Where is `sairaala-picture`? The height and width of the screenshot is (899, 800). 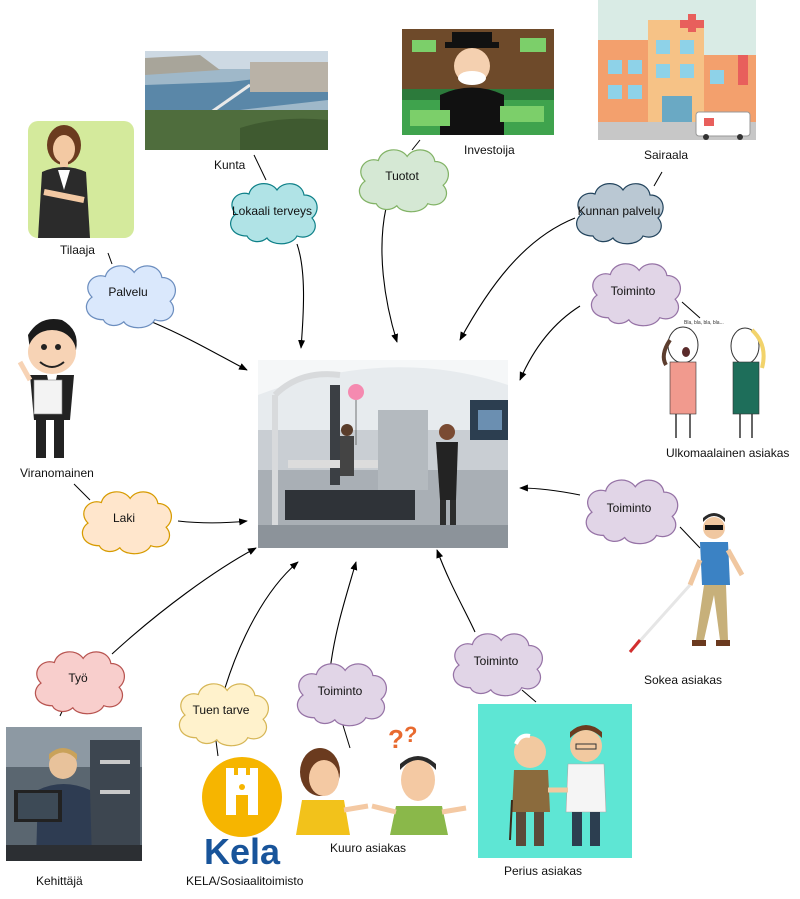
sairaala-picture is located at coordinates (677, 70).